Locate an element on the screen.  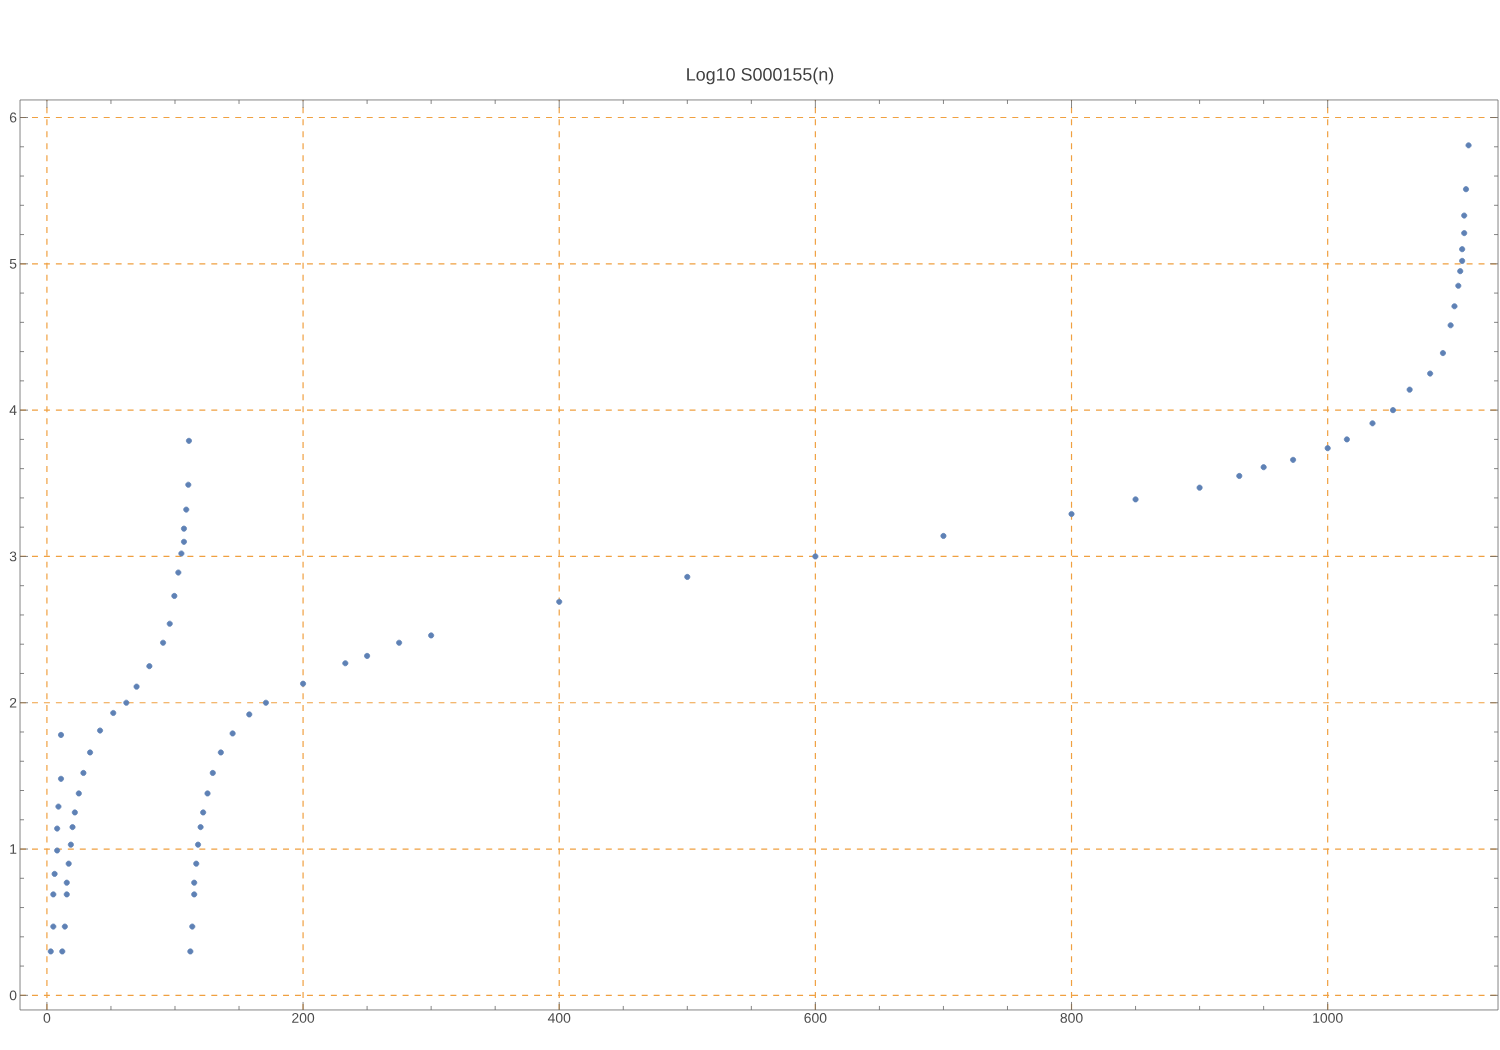
chart-title: Log10 S000155(n) is located at coordinates (760, 76).